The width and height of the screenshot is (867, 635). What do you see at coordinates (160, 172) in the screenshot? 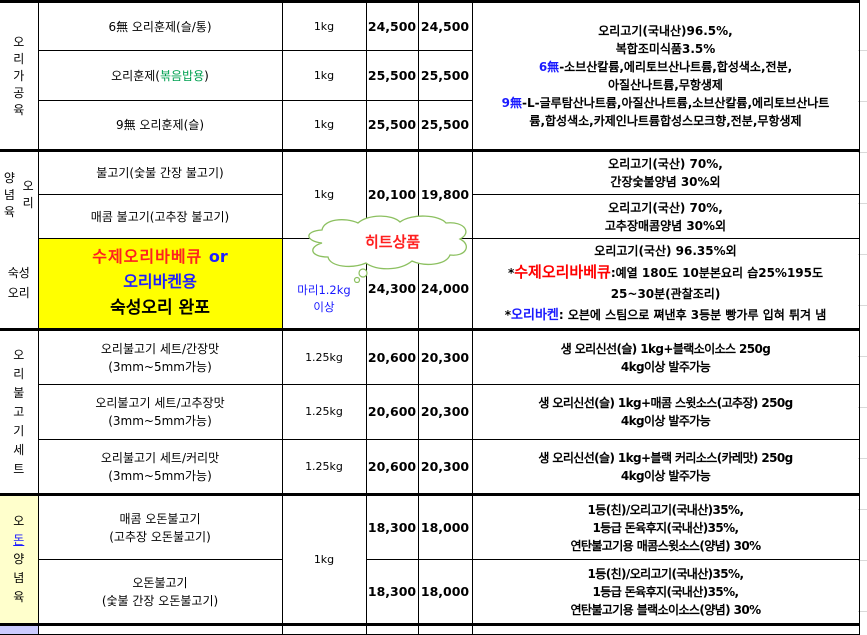
I see `product-name: 불고기(숯불 간장 불고기)` at bounding box center [160, 172].